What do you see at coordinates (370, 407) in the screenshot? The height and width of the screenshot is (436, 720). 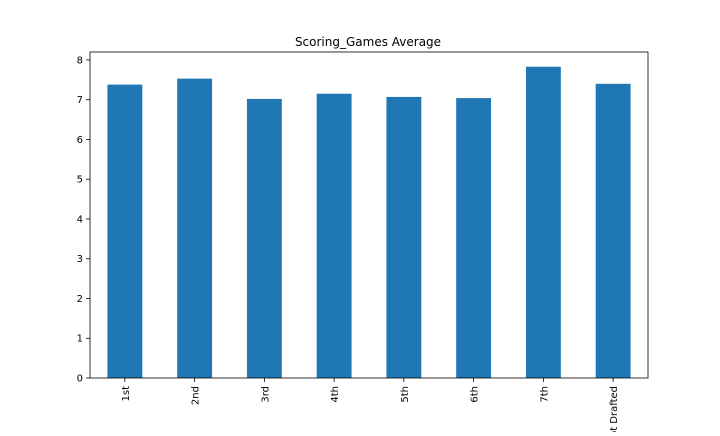 I see `x-axis: 1st 2nd 3rd 4th 5th 6th 7th Not Drafted` at bounding box center [370, 407].